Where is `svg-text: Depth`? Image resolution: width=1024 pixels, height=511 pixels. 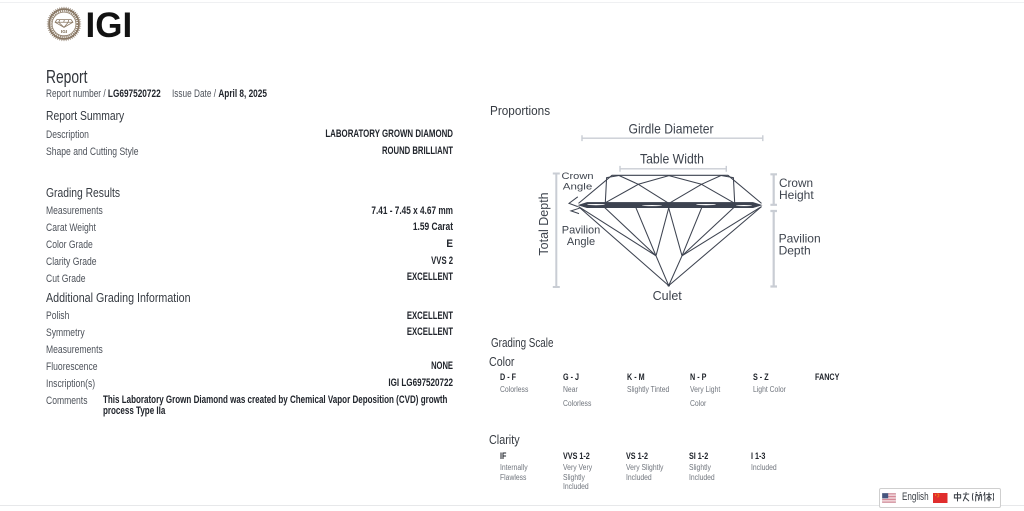
svg-text: Depth is located at coordinates (795, 251).